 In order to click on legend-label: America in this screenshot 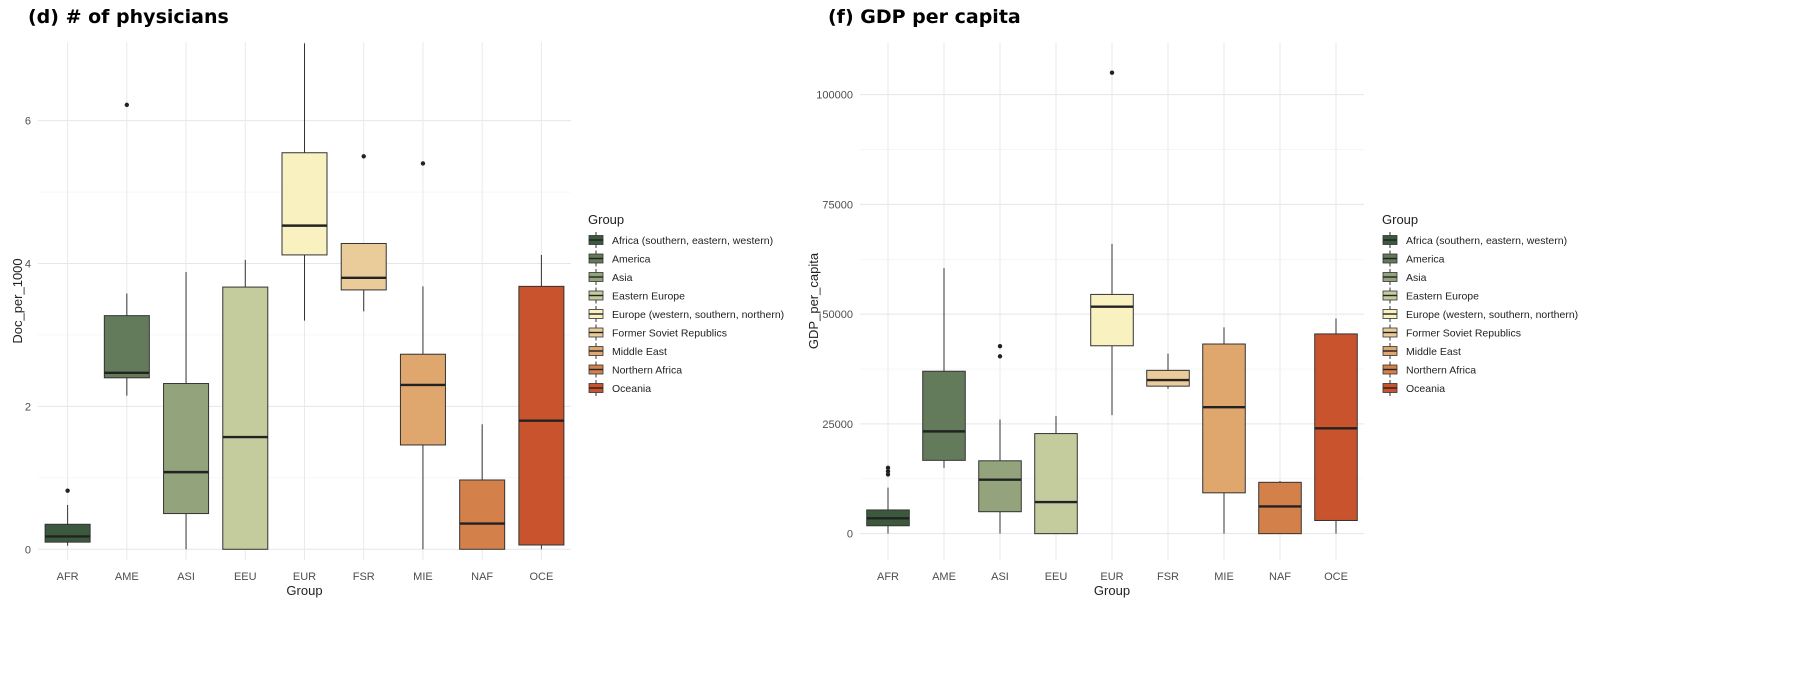, I will do `click(1425, 260)`.